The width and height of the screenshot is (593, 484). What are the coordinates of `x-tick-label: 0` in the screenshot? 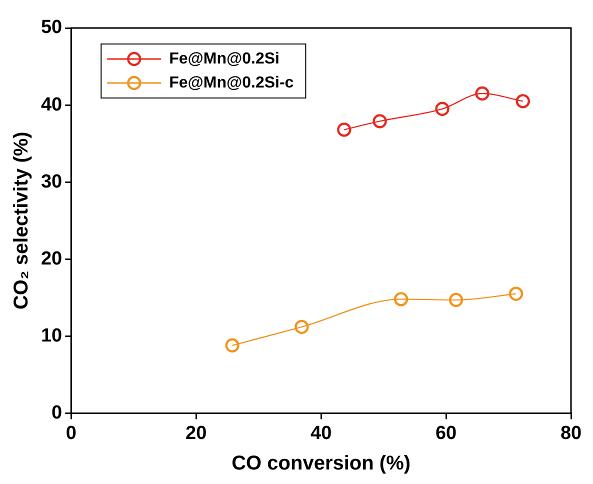 It's located at (71, 433).